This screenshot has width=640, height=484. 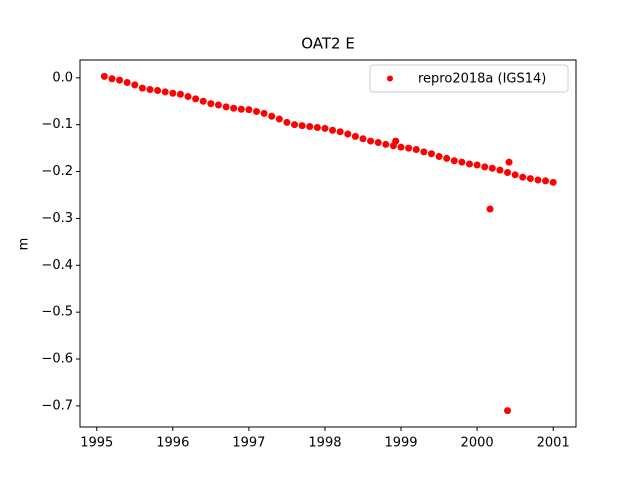 I want to click on x-tick-label: 2001, so click(x=553, y=443).